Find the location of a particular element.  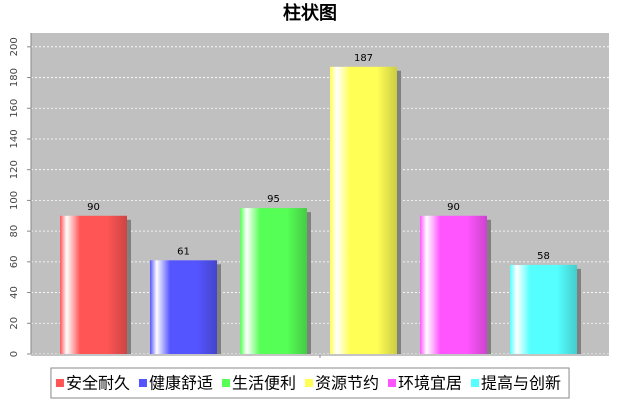

y-tick-label: 160 is located at coordinates (14, 108).